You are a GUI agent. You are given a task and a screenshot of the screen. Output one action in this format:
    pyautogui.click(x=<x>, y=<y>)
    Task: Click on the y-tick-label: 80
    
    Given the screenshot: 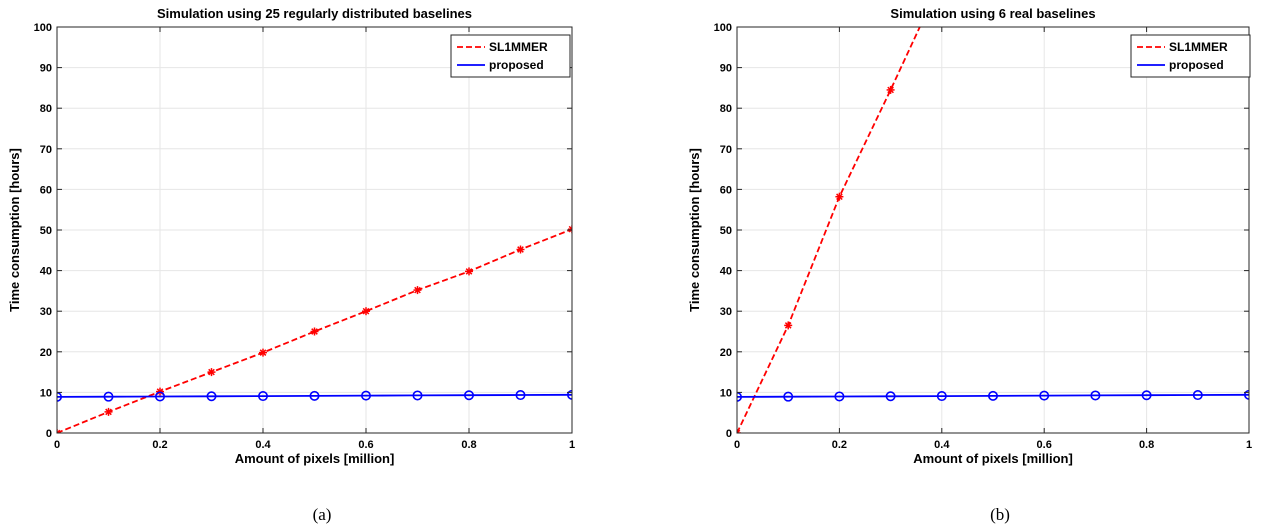 What is the action you would take?
    pyautogui.click(x=46, y=109)
    